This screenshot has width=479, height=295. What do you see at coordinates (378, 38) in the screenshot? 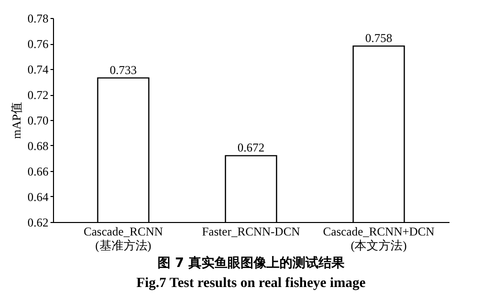
I see `data-label: 0.758` at bounding box center [378, 38].